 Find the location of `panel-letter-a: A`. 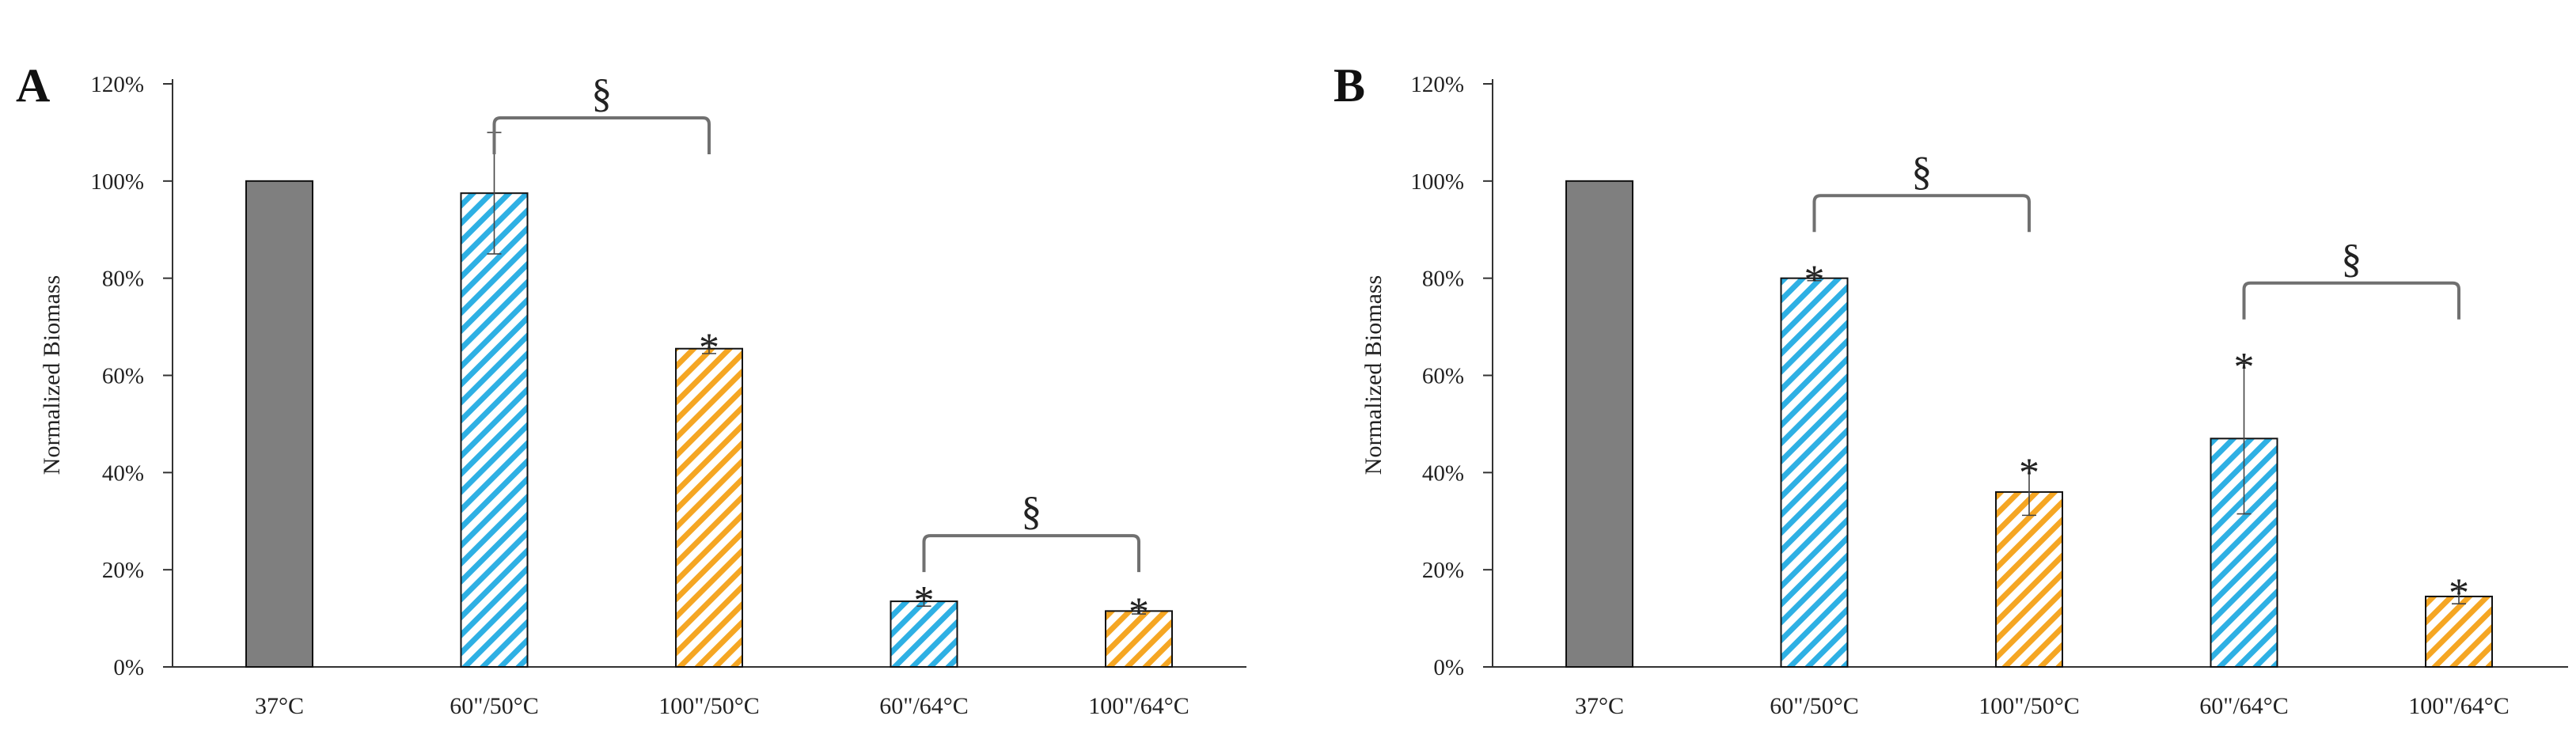

panel-letter-a: A is located at coordinates (33, 85).